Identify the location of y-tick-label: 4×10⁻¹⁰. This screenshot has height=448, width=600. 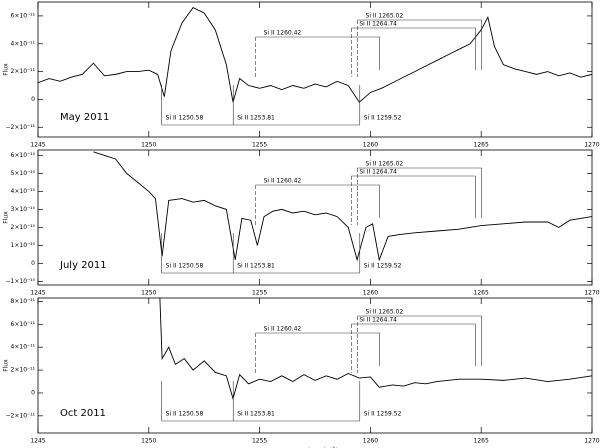
(23, 191).